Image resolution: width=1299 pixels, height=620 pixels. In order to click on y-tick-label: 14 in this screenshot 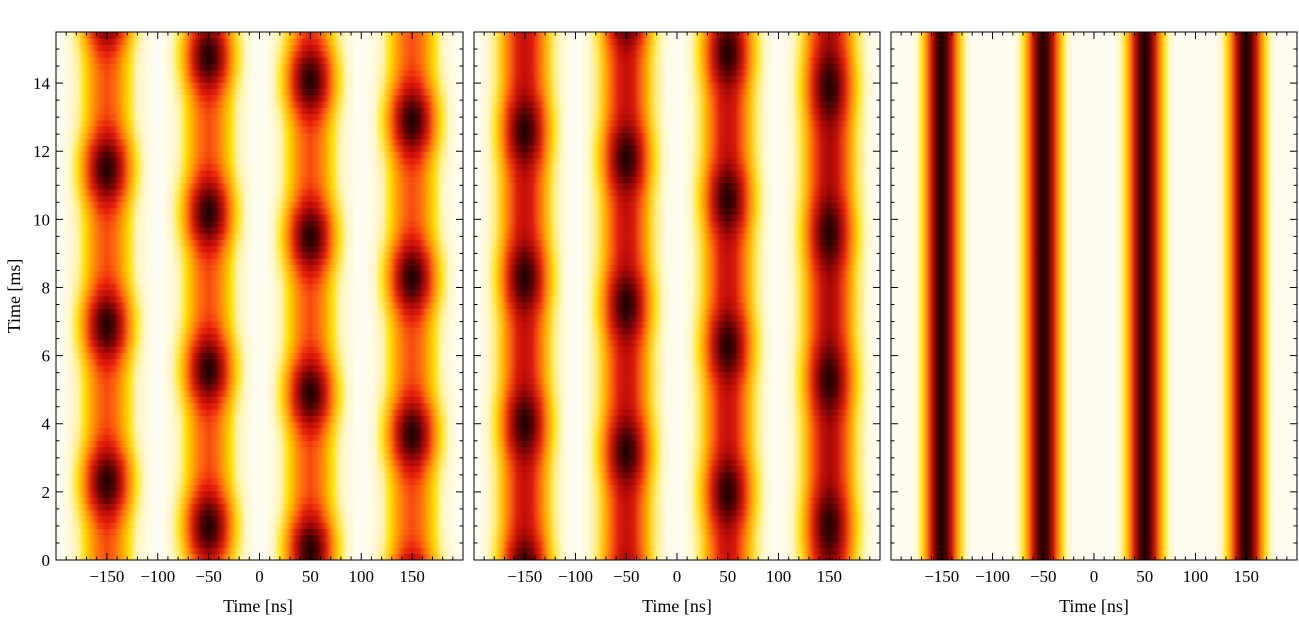, I will do `click(42, 83)`.